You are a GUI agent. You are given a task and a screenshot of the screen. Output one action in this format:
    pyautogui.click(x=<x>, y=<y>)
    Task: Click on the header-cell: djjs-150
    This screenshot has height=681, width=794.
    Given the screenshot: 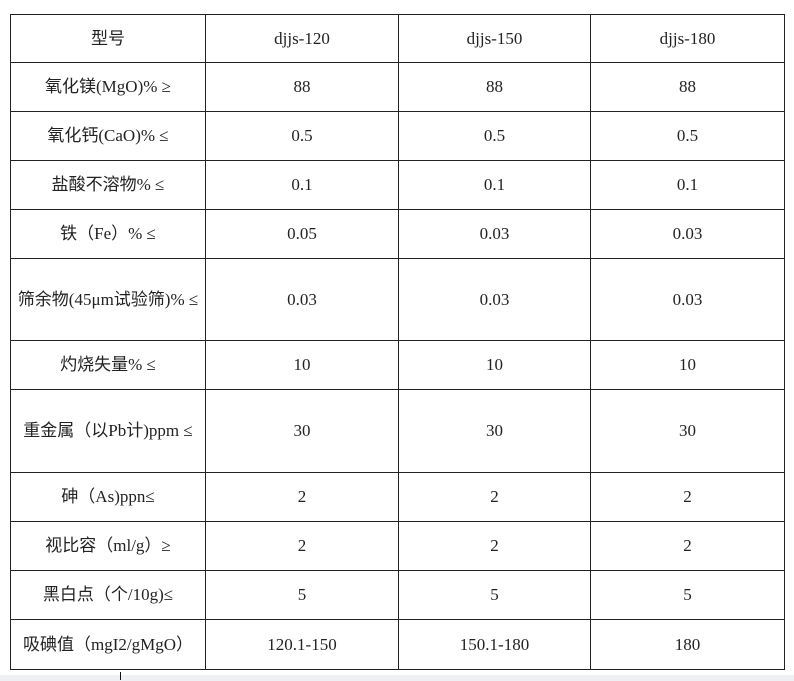 What is the action you would take?
    pyautogui.click(x=494, y=38)
    